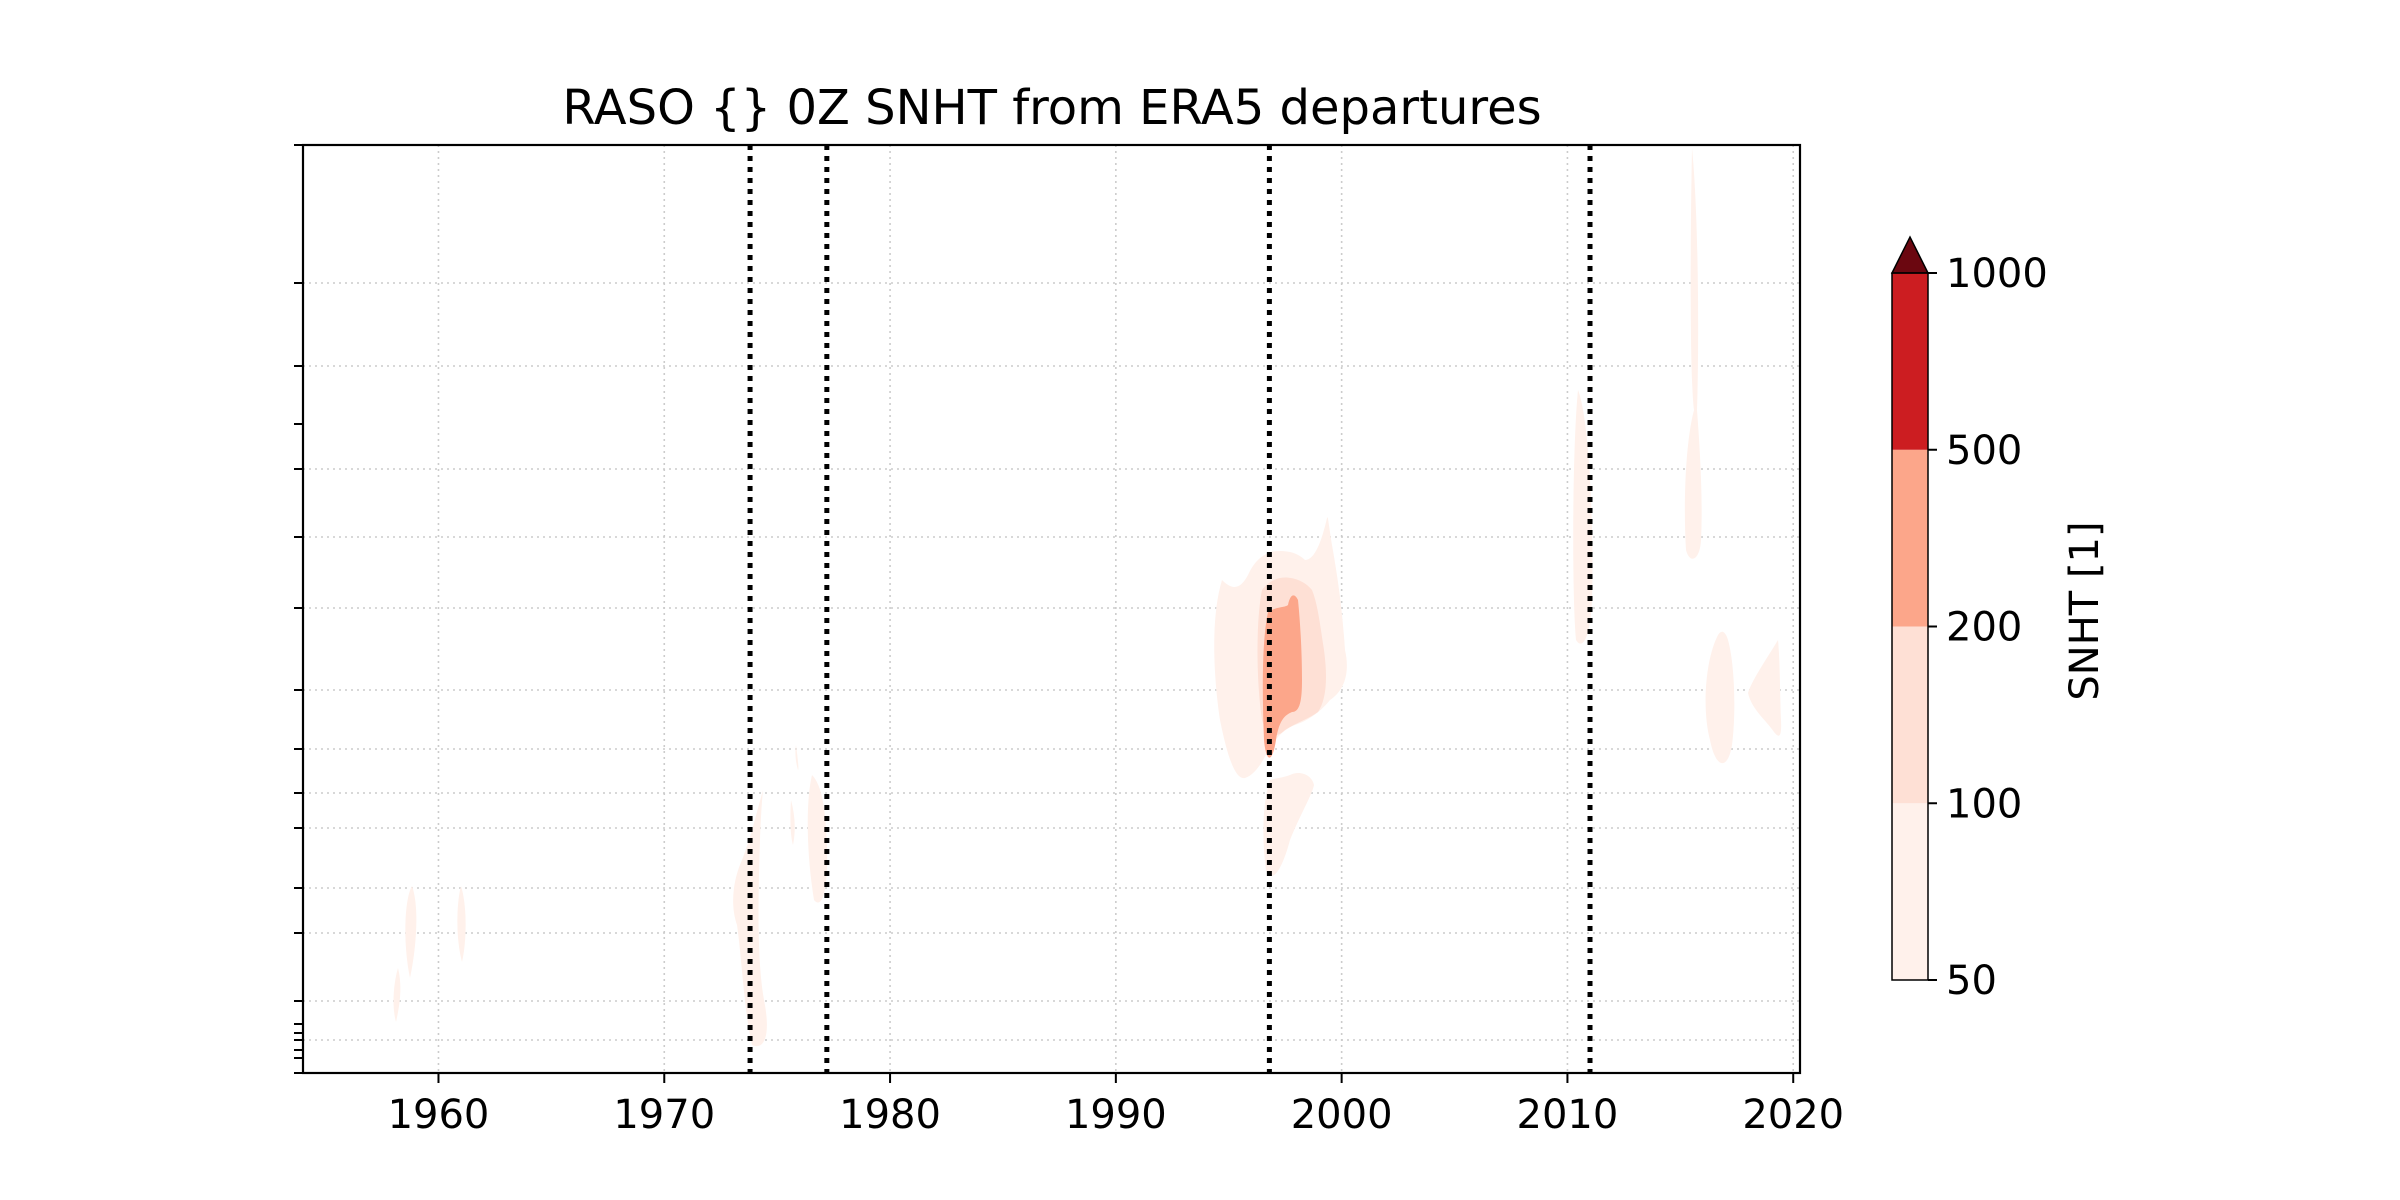  I want to click on colorbar-label: SNHT [1], so click(2085, 610).